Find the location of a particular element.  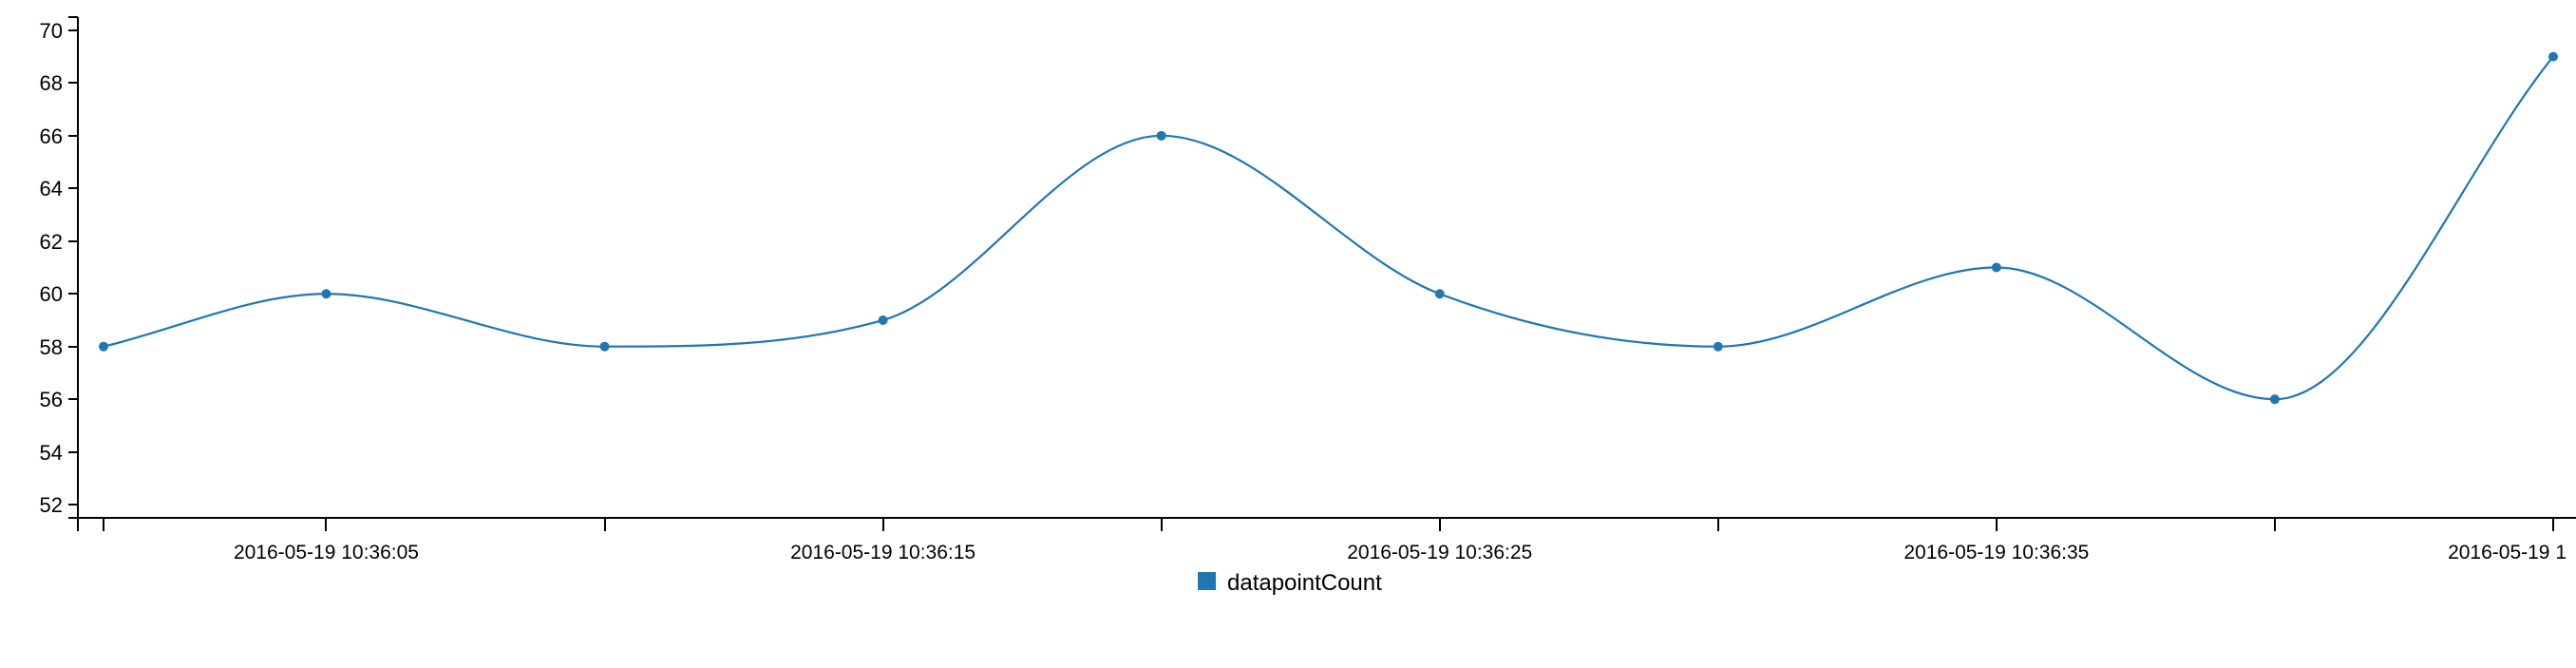

y-tick-label: 56 is located at coordinates (51, 400).